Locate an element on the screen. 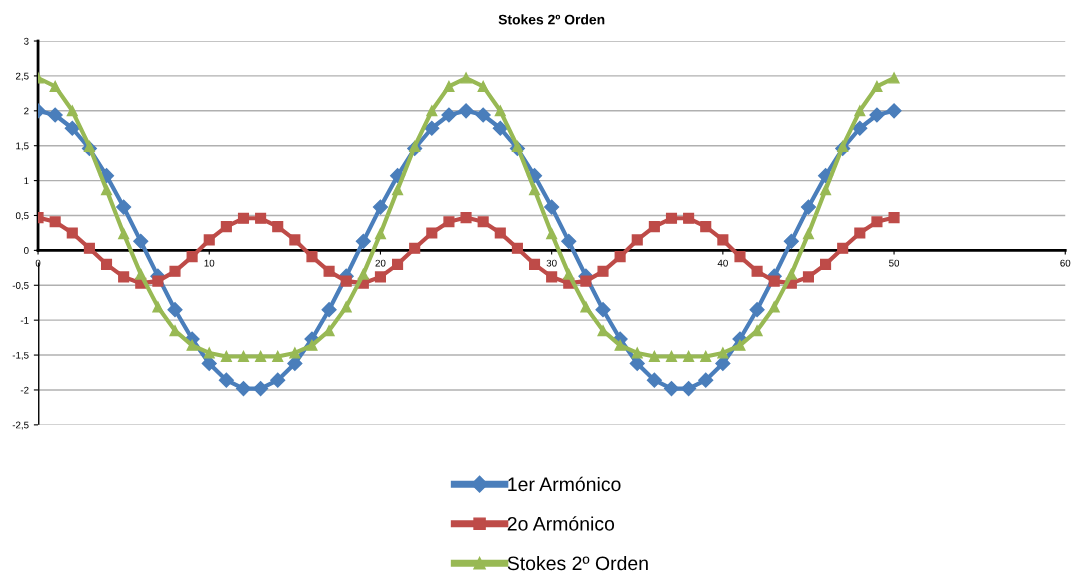  legend-label: 1er Armónico is located at coordinates (564, 484).